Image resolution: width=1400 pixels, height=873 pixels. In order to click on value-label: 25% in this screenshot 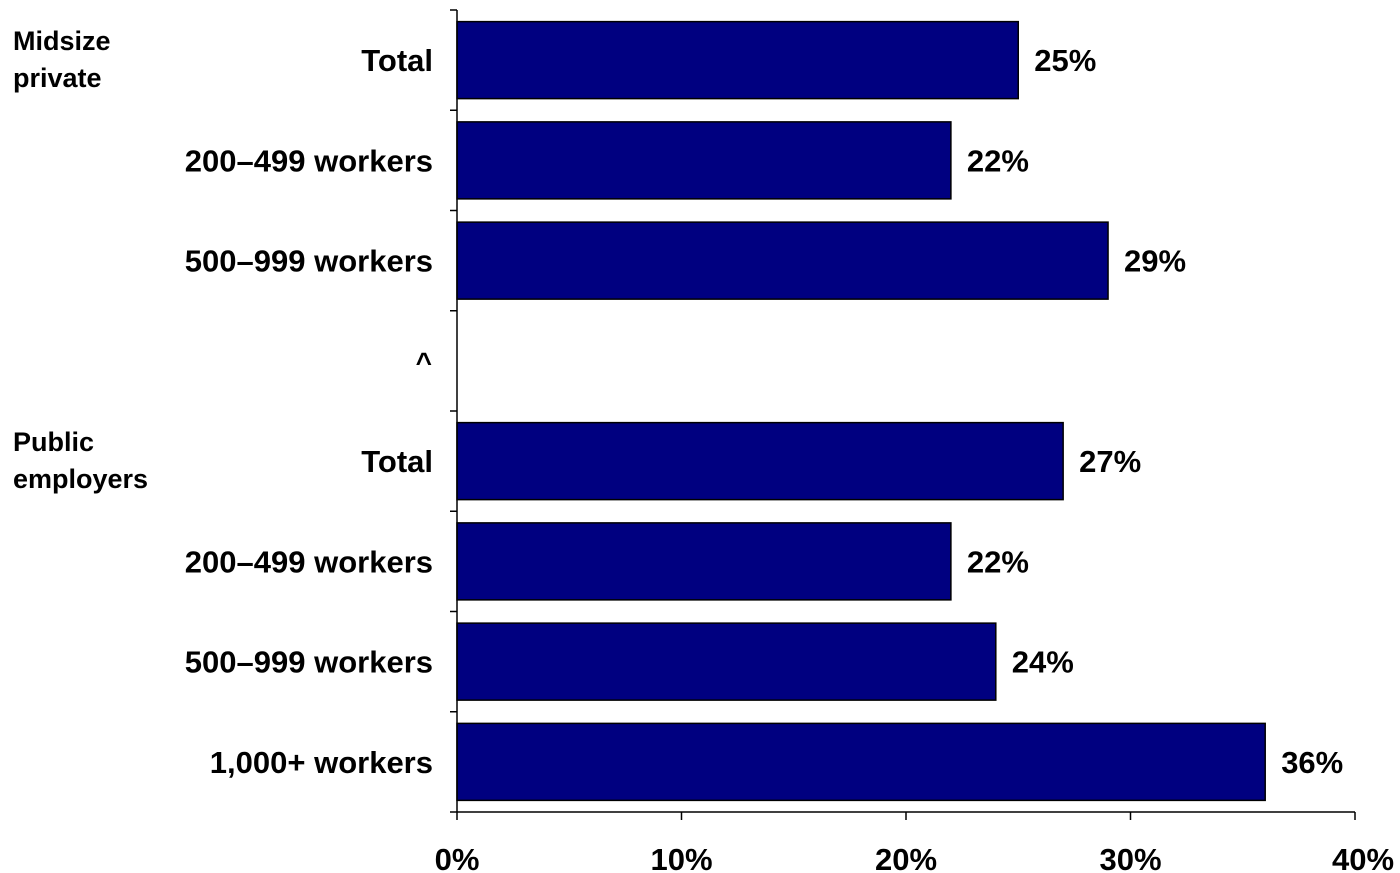, I will do `click(1065, 60)`.